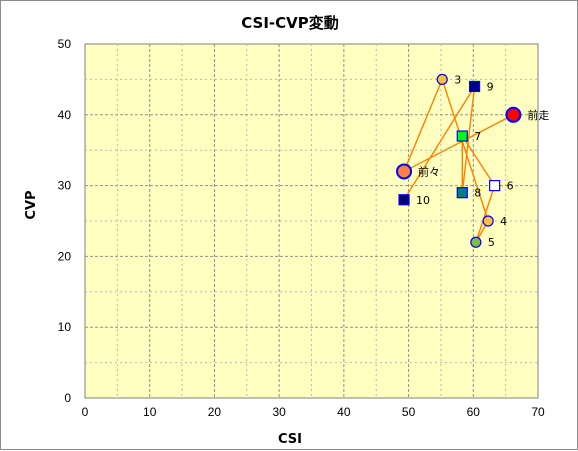 The height and width of the screenshot is (451, 578). Describe the element at coordinates (538, 412) in the screenshot. I see `x-tick-label: 70` at that location.